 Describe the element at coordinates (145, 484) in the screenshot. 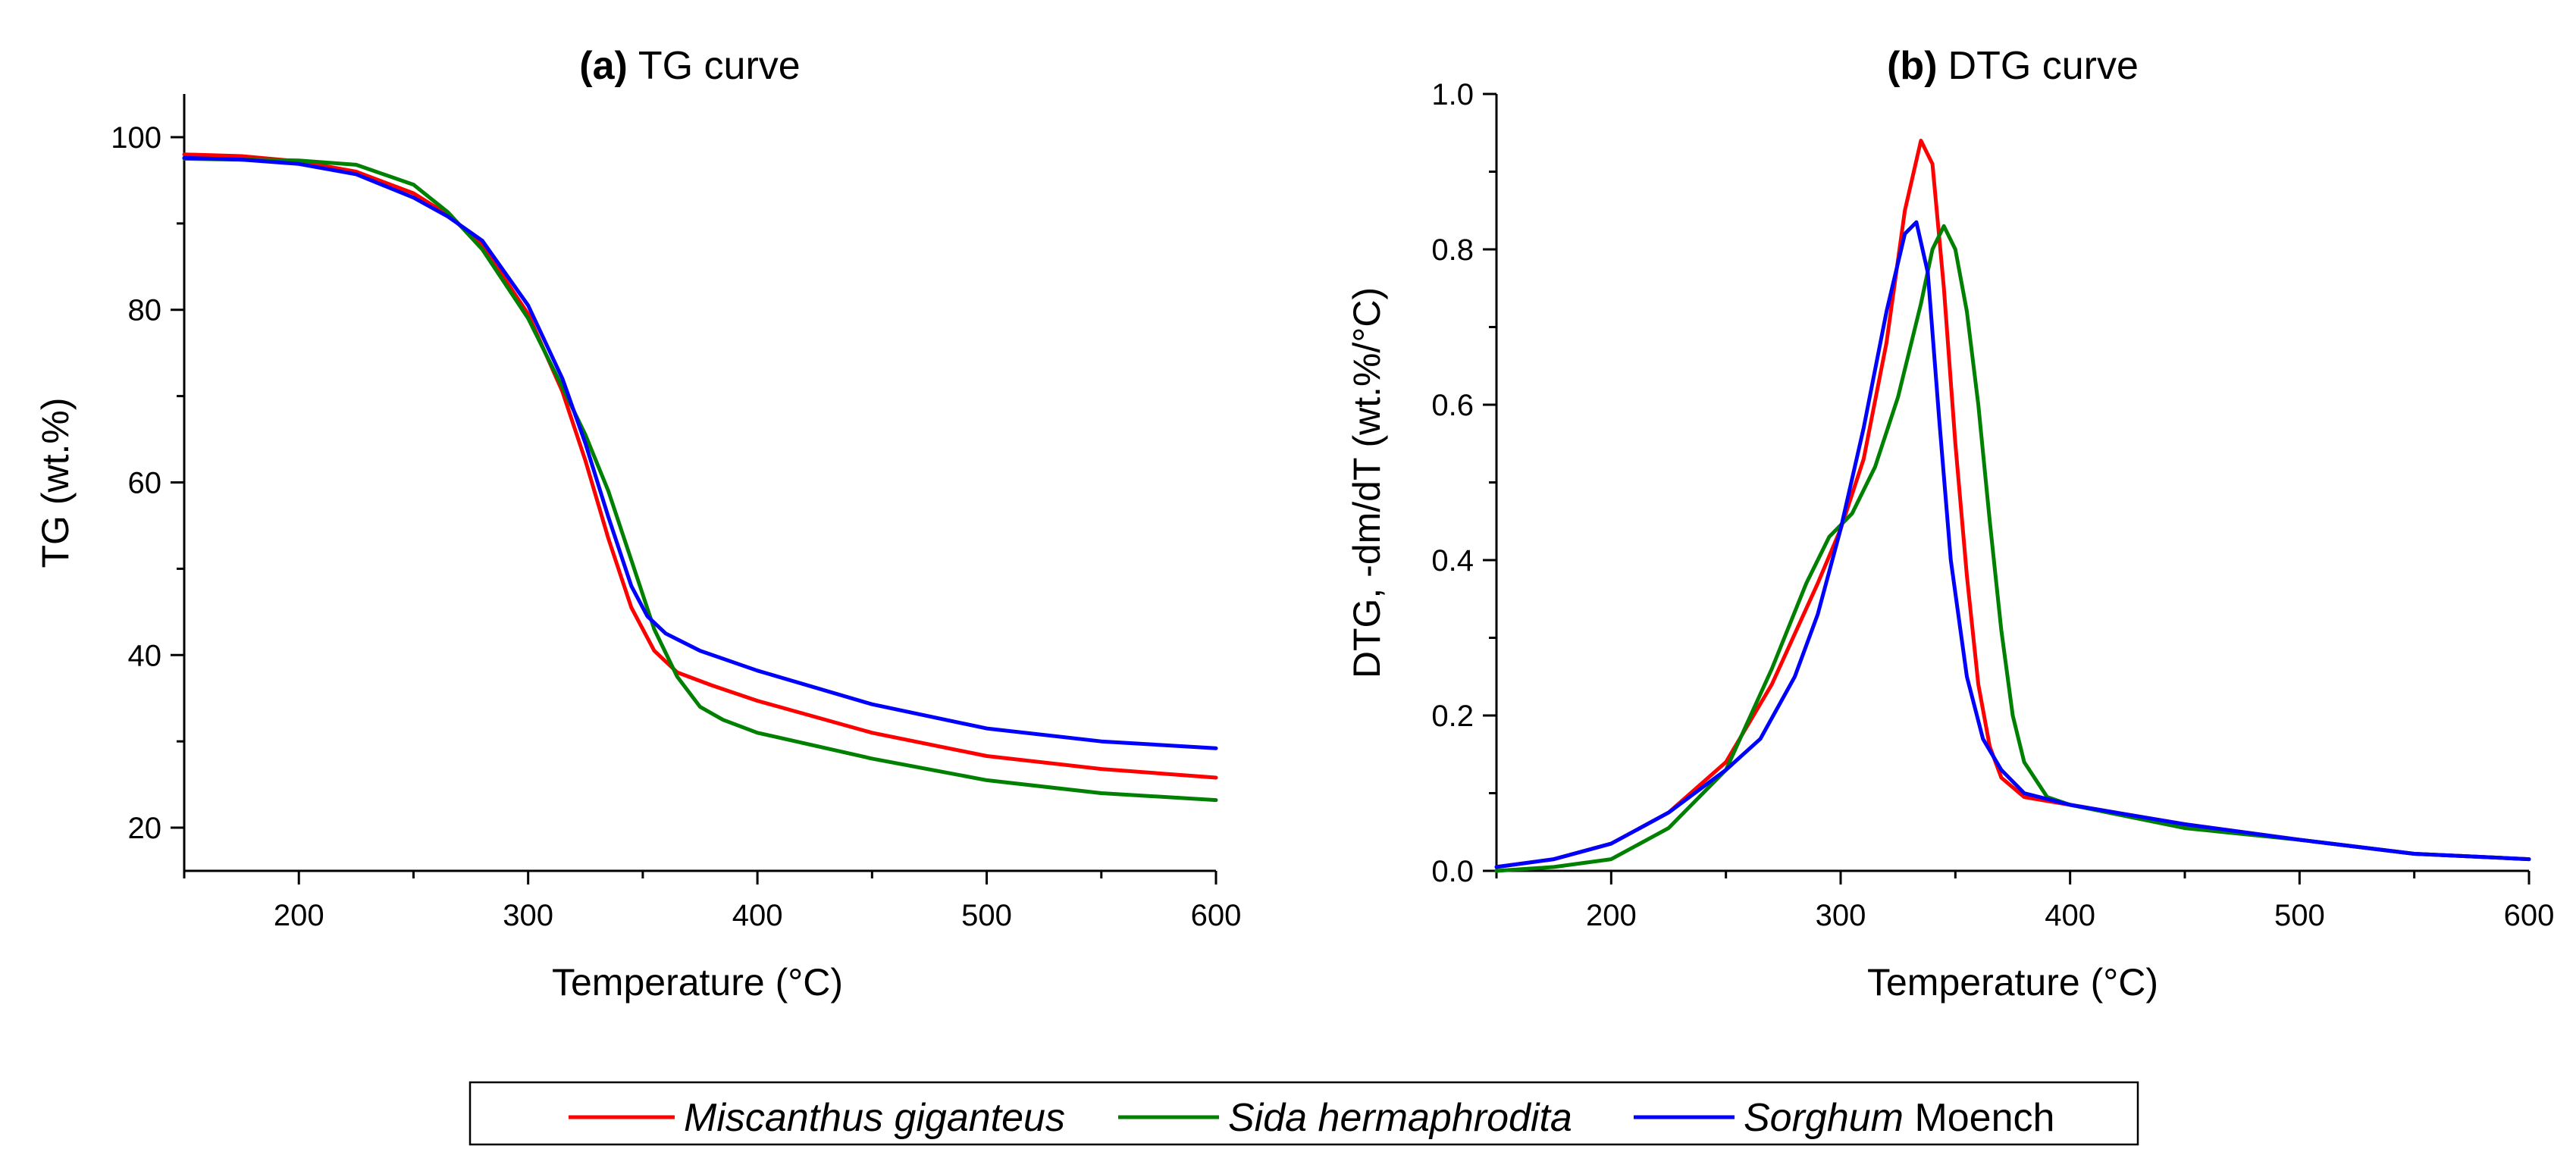

I see `panel-a-y-tick-label-60: 60` at that location.